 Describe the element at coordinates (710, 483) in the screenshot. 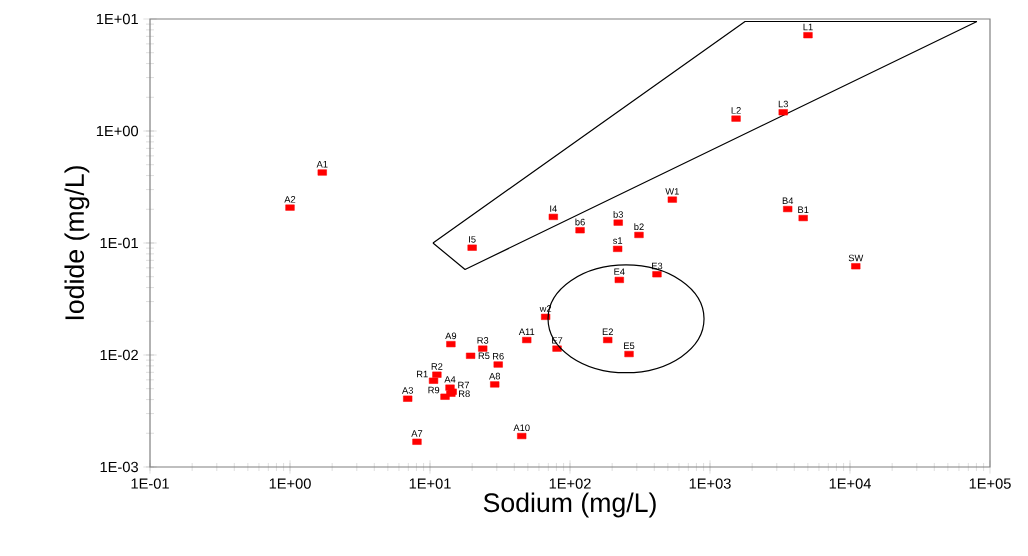

I see `x-tick-label: 1E+03` at that location.